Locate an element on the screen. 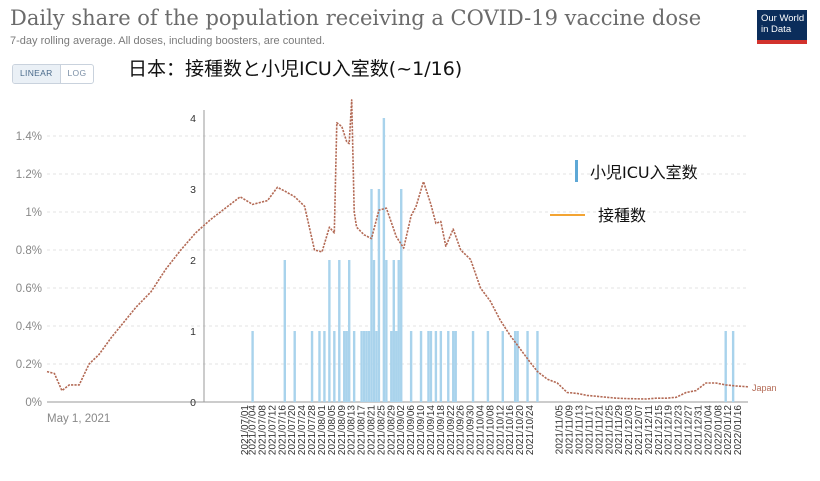  x-axis-date-label: 2021/09/02 is located at coordinates (401, 430).